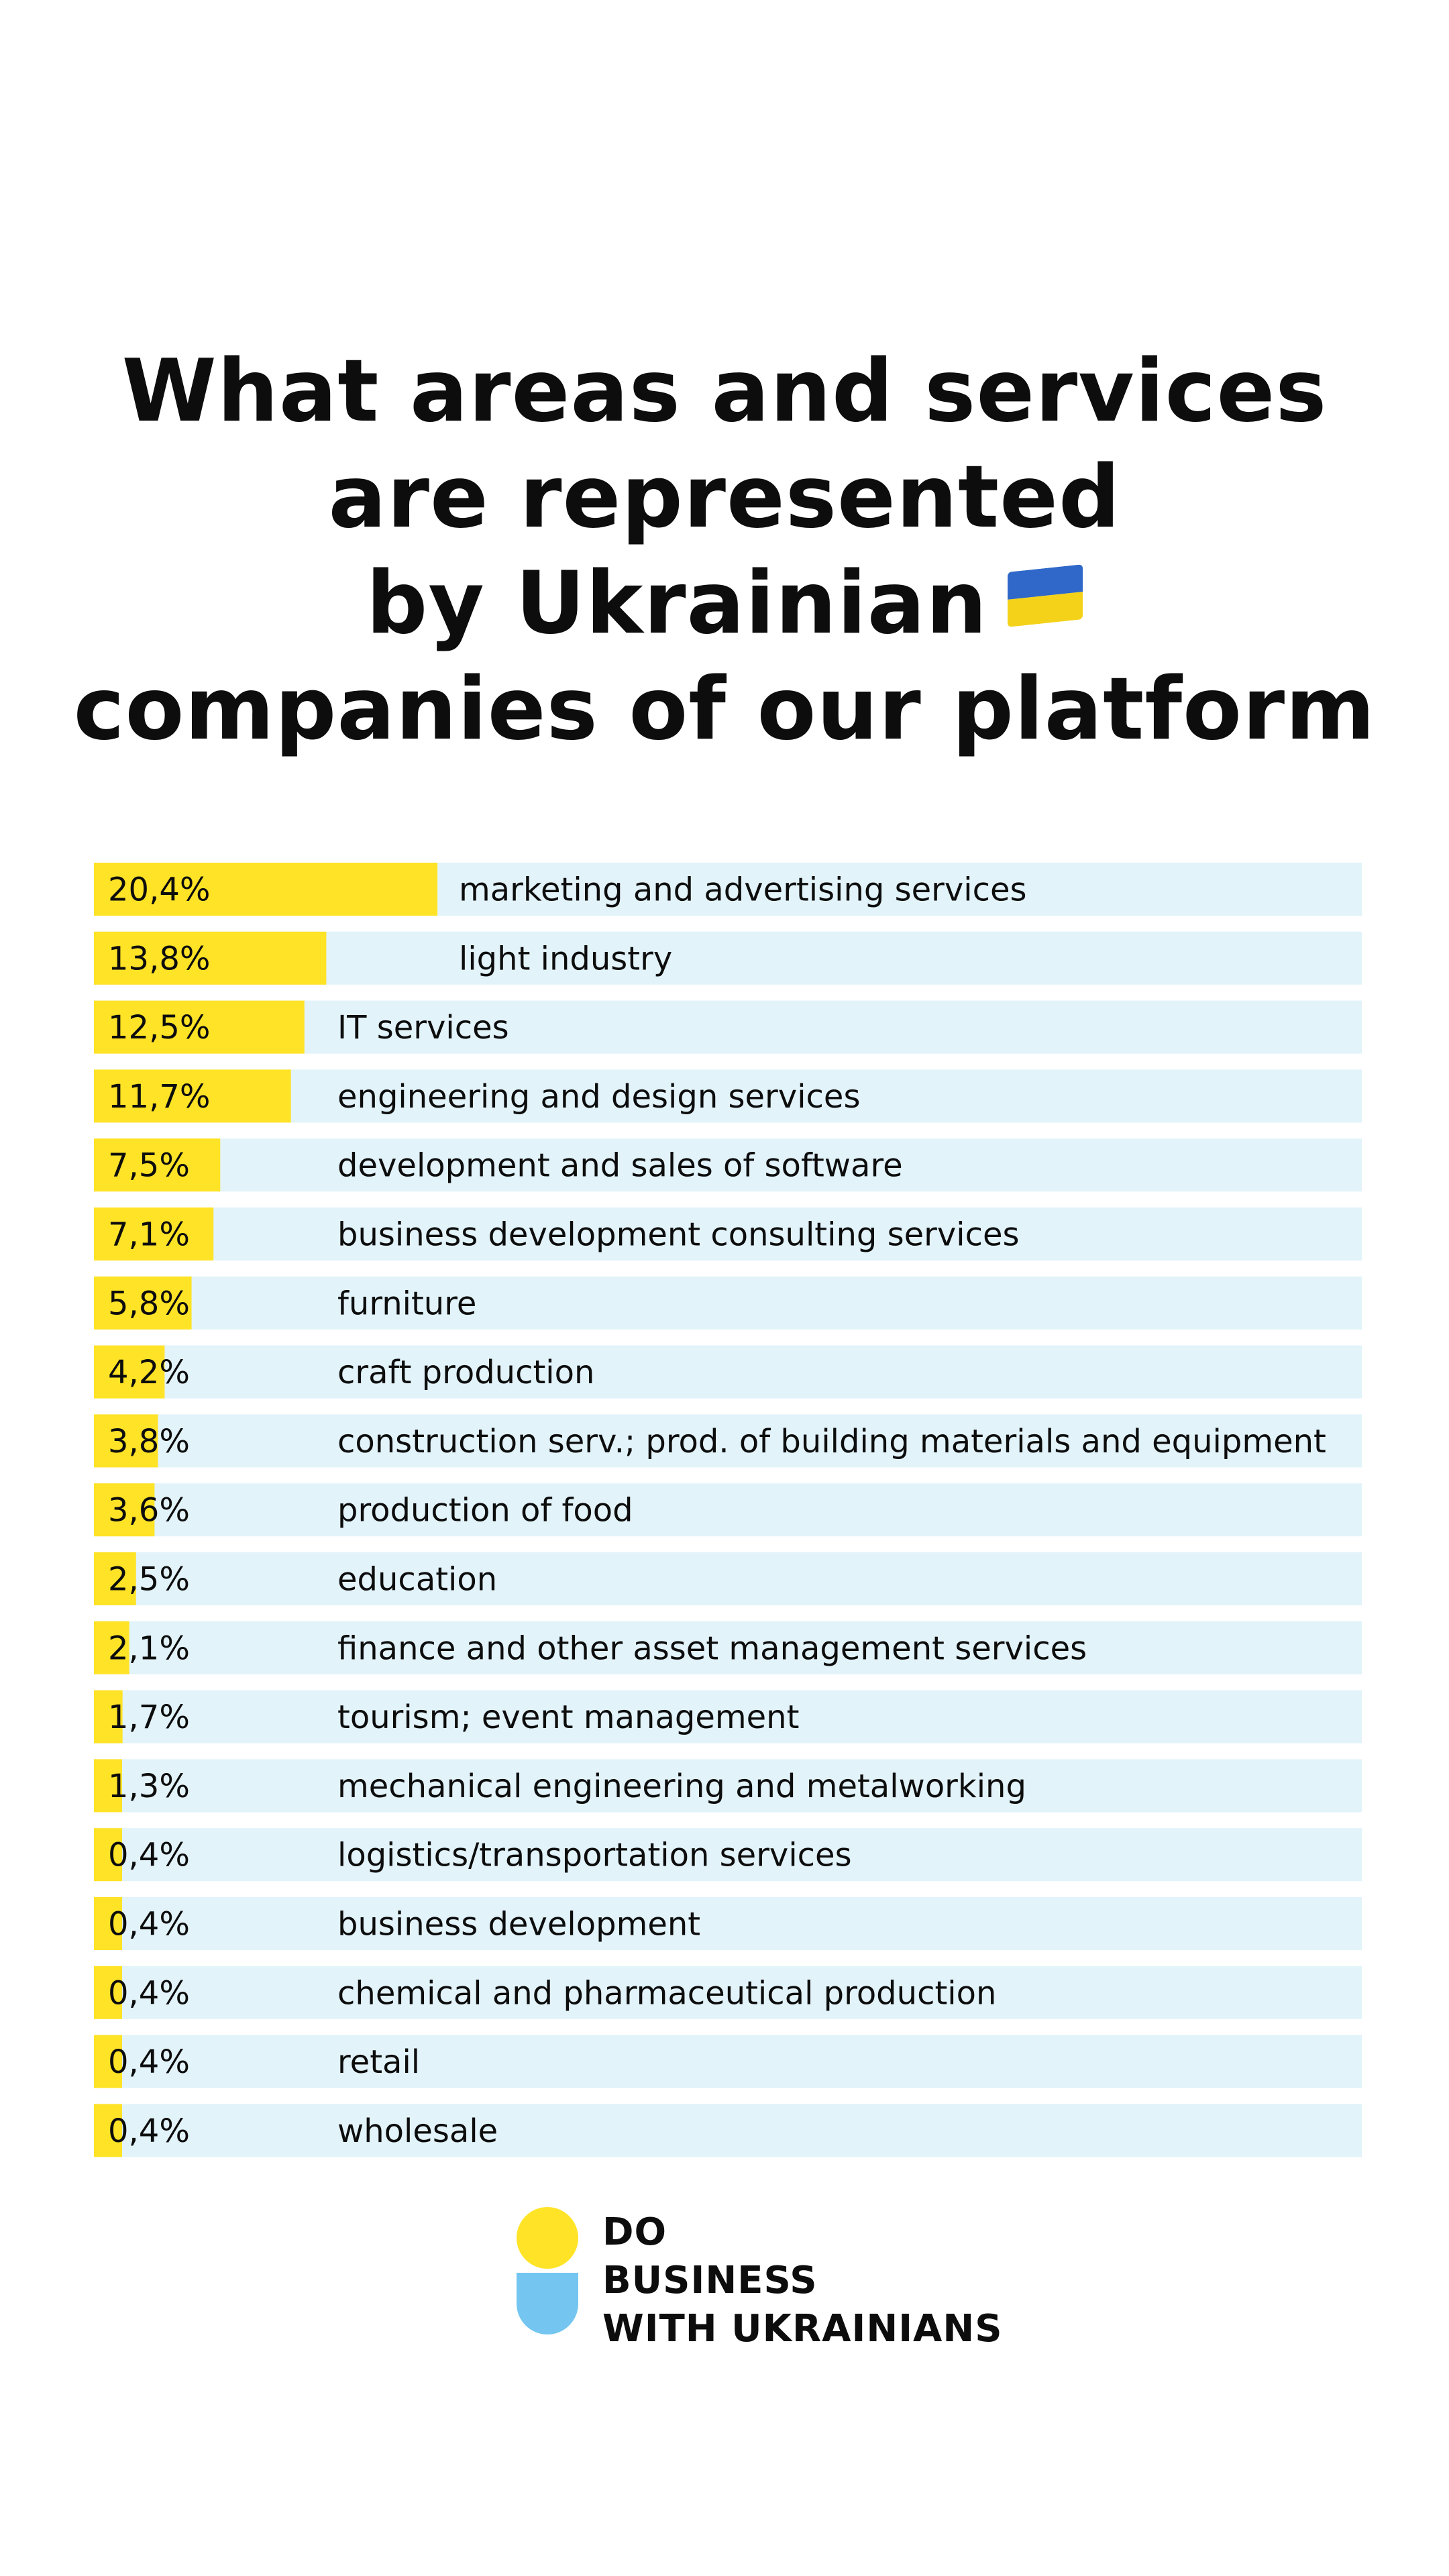  I want to click on category-label: production of food, so click(485, 1510).